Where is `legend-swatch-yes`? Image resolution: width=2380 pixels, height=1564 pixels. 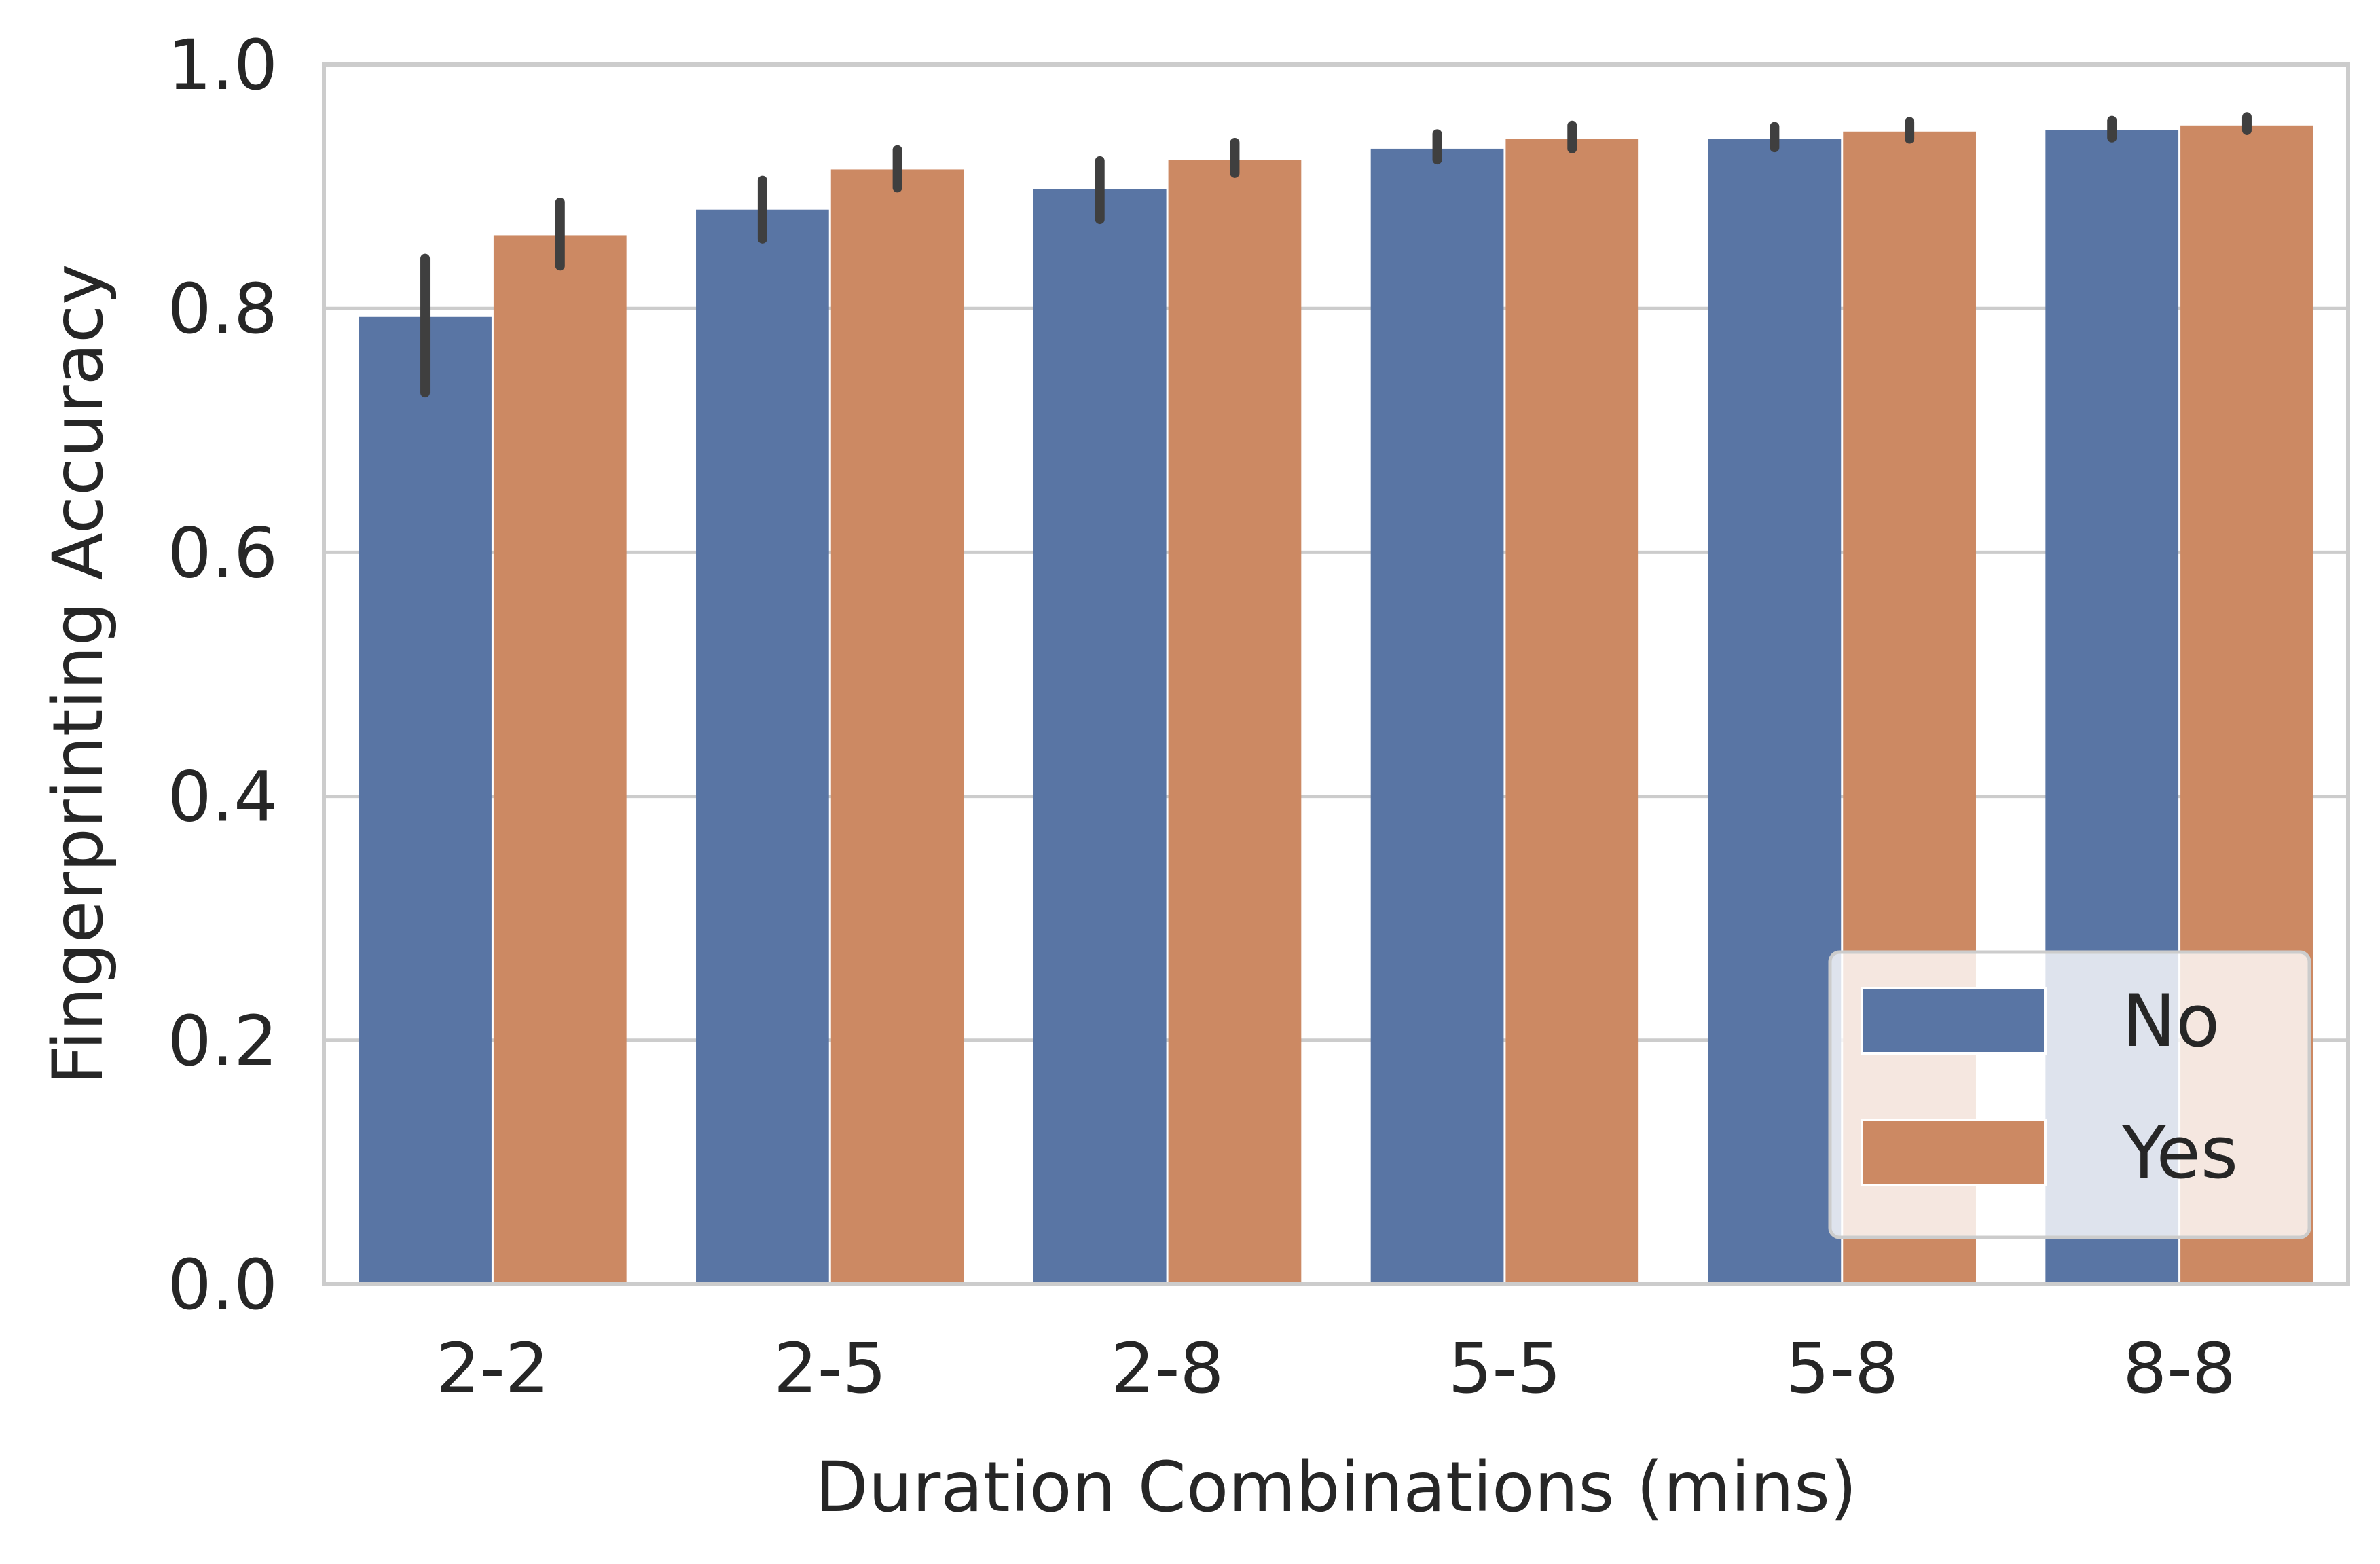
legend-swatch-yes is located at coordinates (1954, 1152).